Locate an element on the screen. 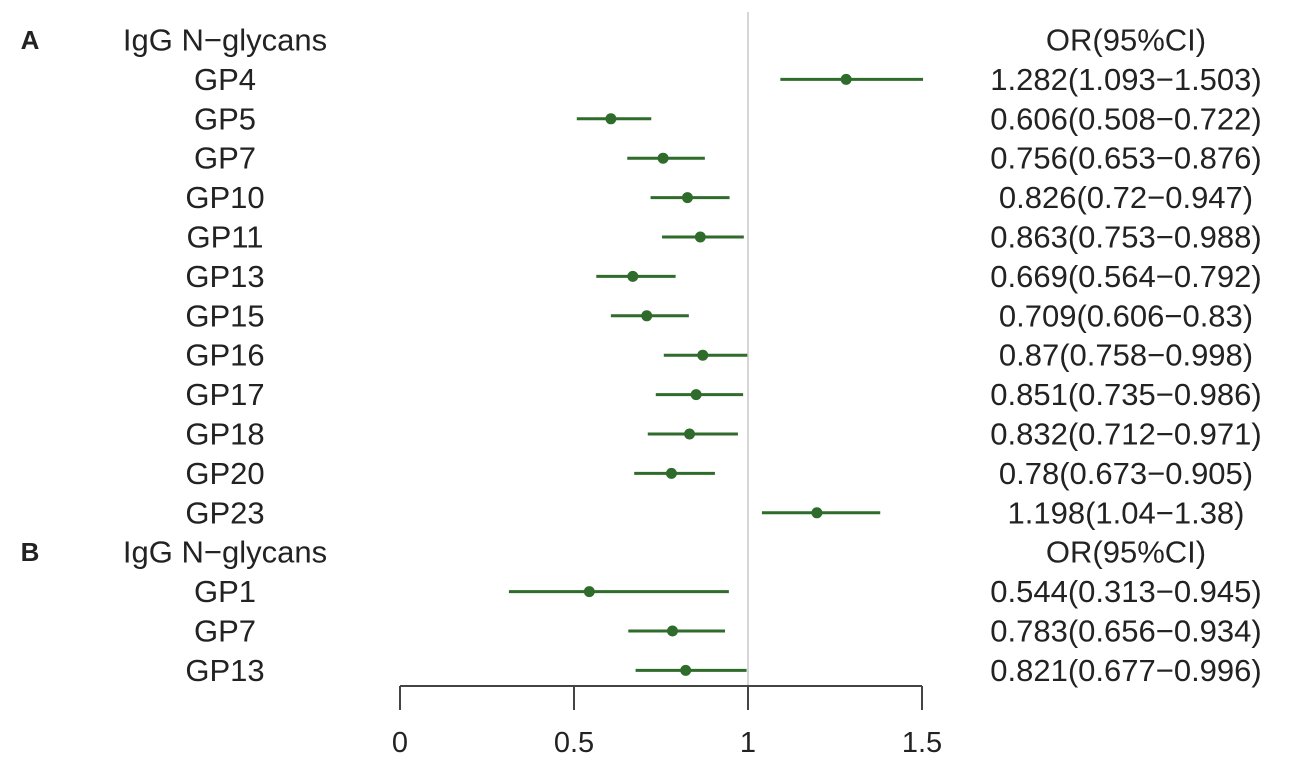 Image resolution: width=1294 pixels, height=771 pixels. or-ci-label: 0.863(0.753−0.988) is located at coordinates (1125, 237).